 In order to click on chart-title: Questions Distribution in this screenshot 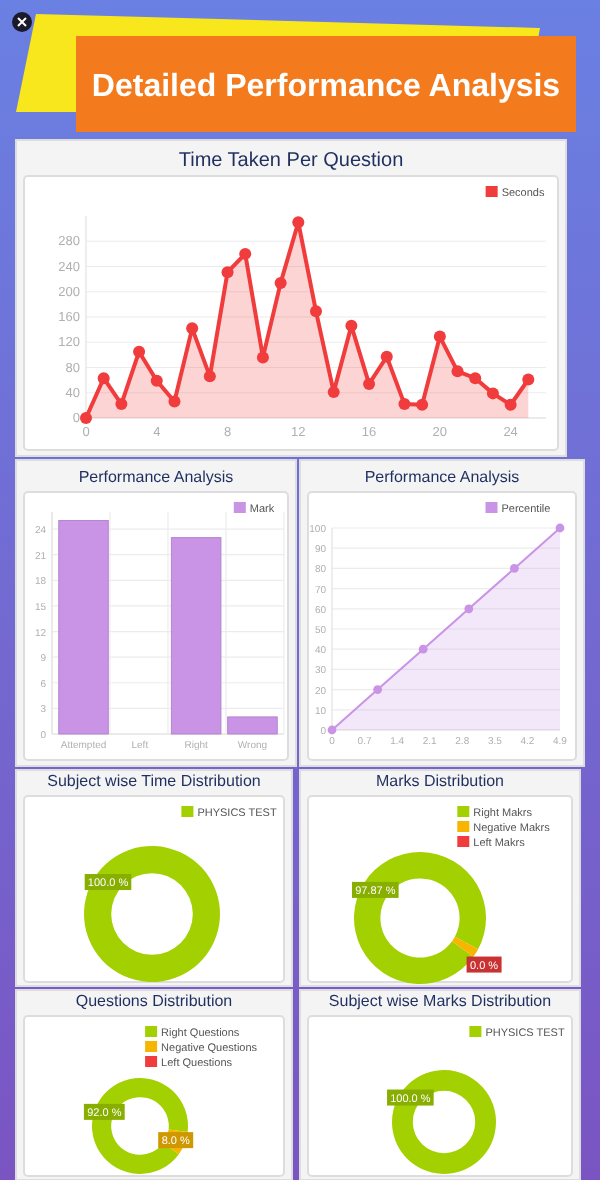, I will do `click(154, 1001)`.